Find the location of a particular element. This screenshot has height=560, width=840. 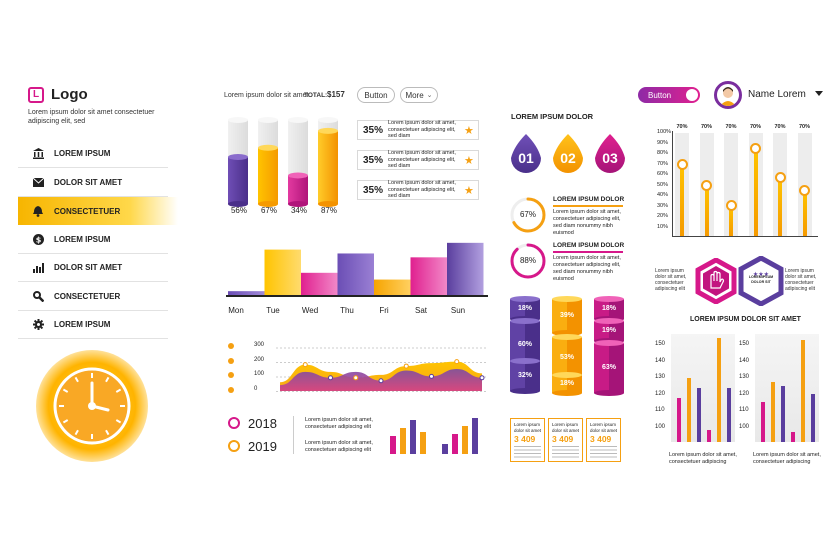

right-bar-tick: 130 is located at coordinates (744, 377).